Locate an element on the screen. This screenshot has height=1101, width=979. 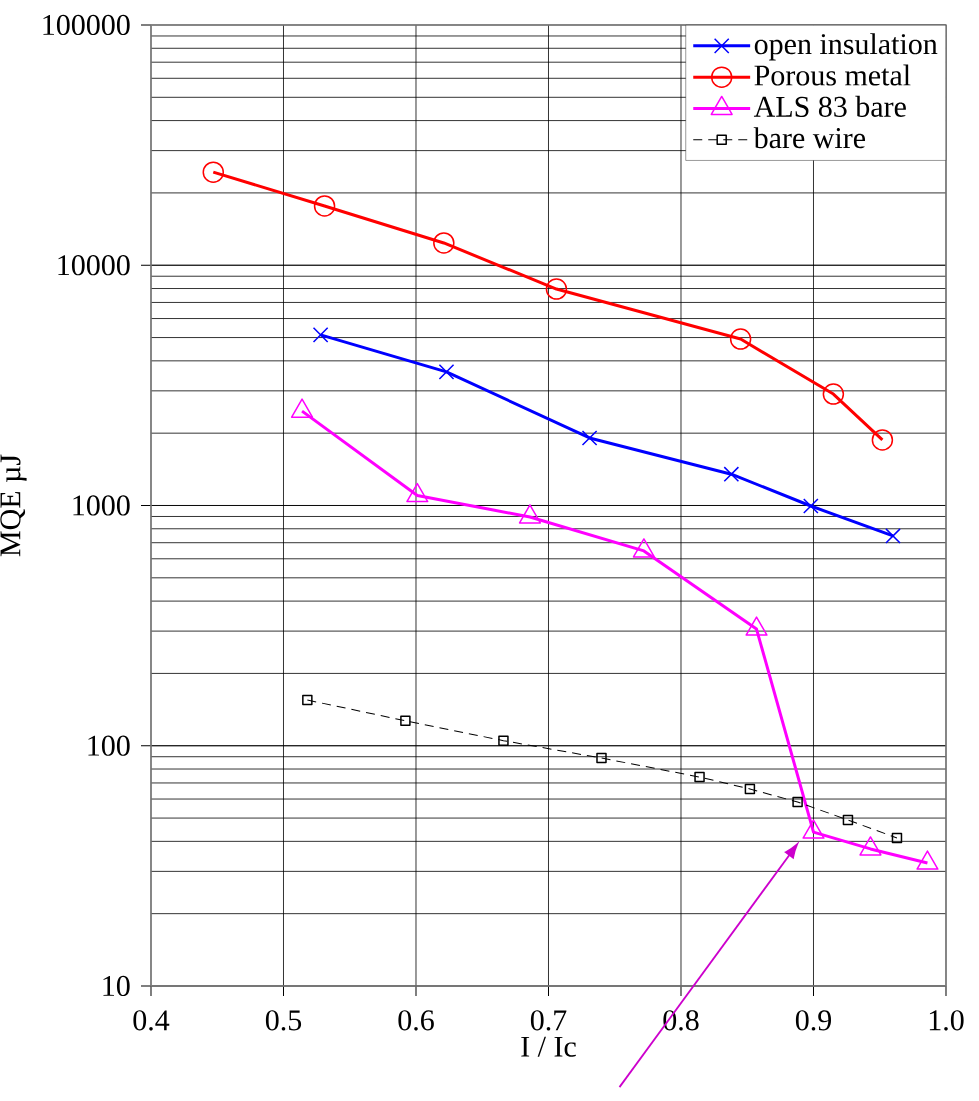
legend-label: ALS 83 bare is located at coordinates (829, 106).